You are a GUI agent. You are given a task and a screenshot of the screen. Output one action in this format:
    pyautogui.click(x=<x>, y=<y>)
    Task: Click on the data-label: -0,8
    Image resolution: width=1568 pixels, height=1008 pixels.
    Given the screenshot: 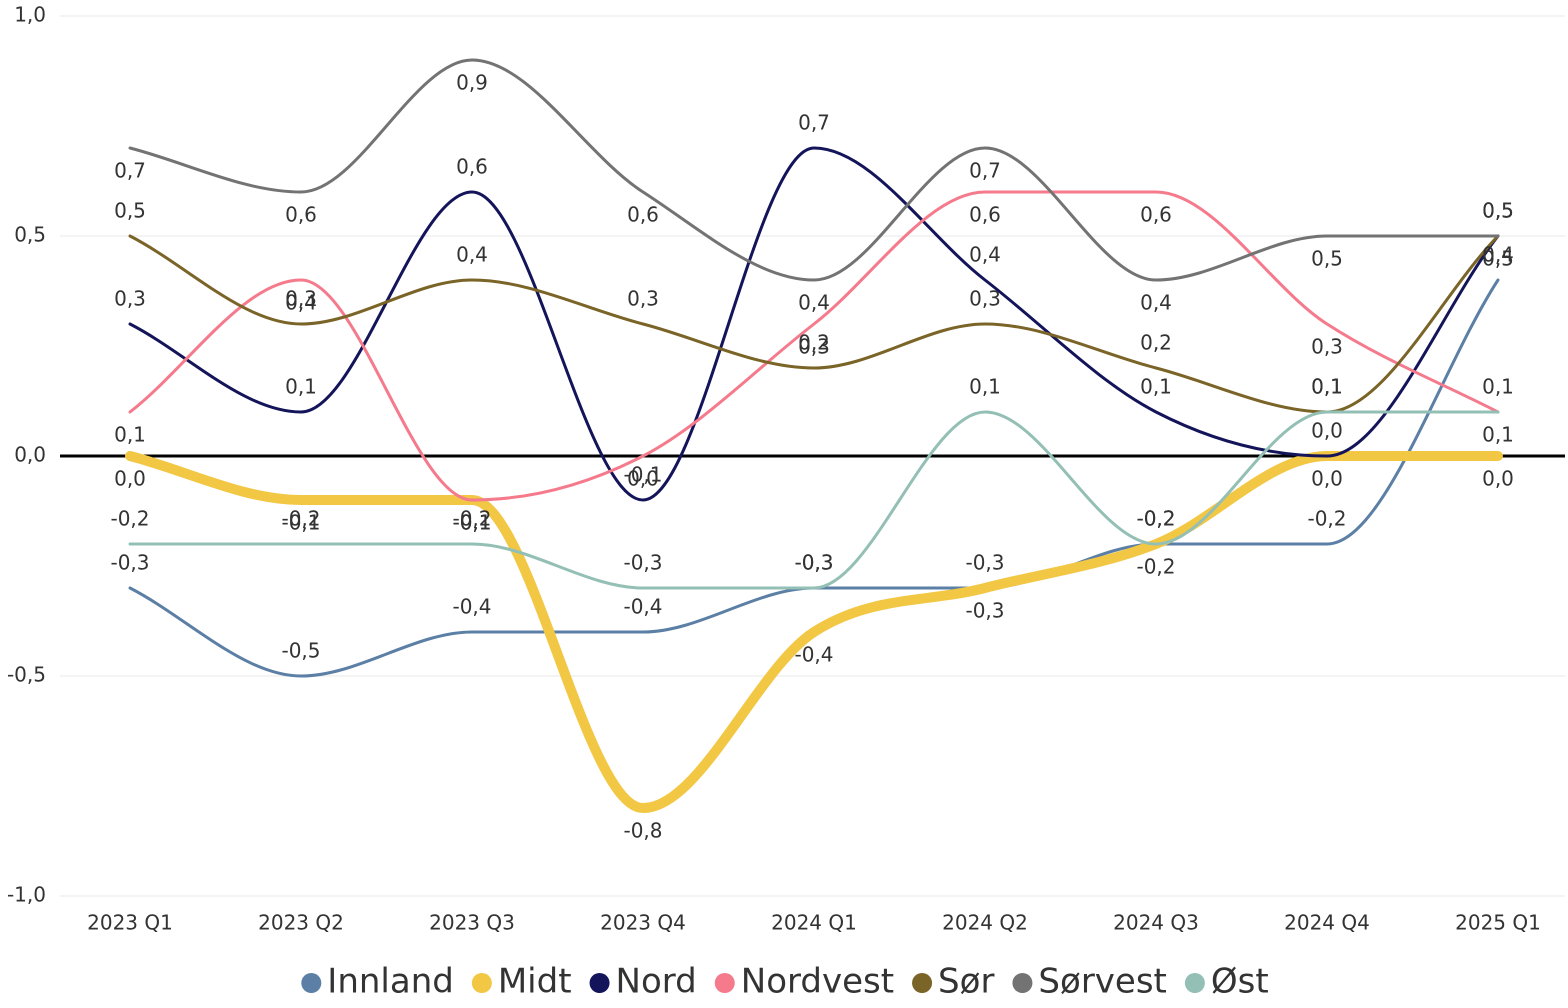 What is the action you would take?
    pyautogui.click(x=642, y=831)
    